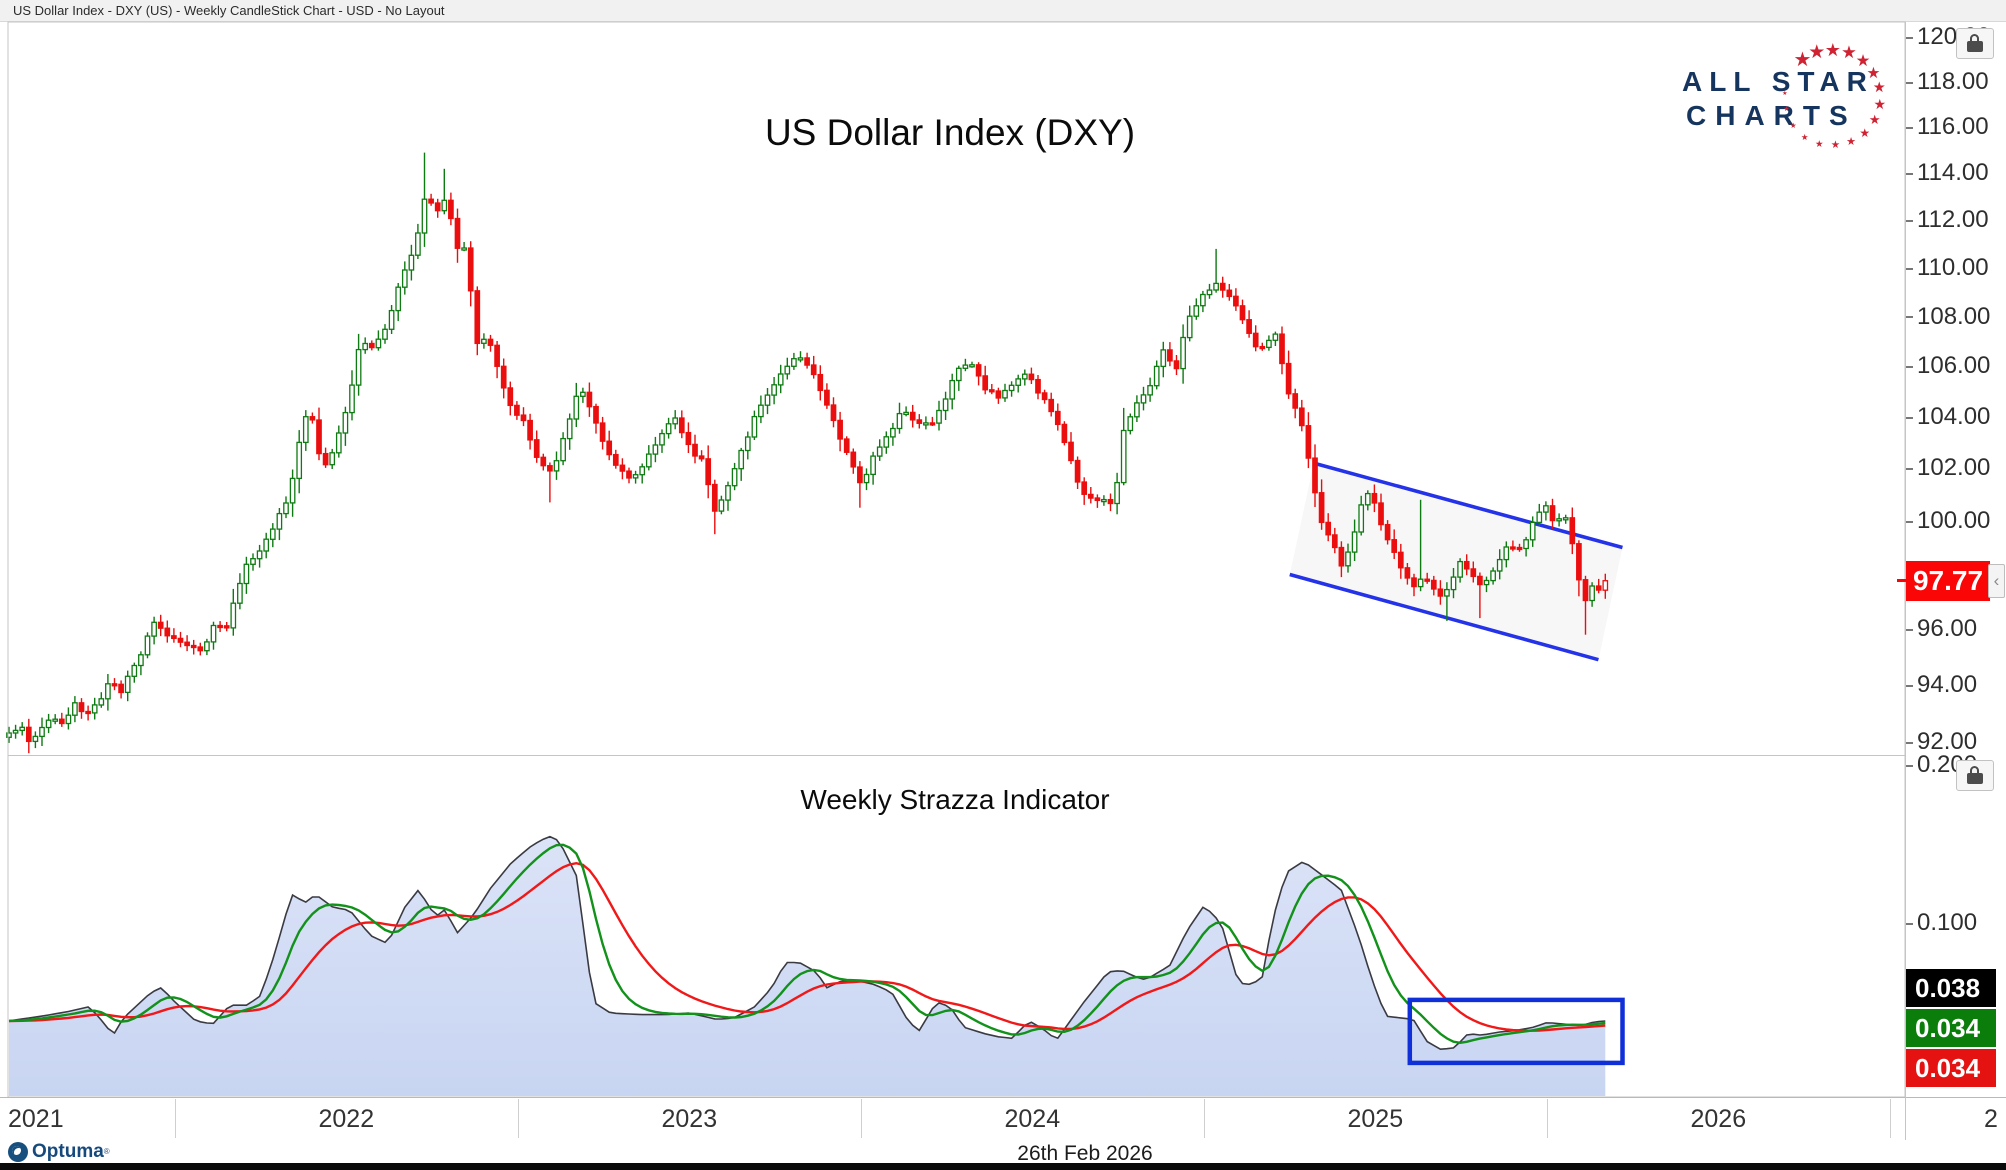 This screenshot has height=1170, width=2006. I want to click on indicator-rectangle-annotation, so click(1516, 1031).